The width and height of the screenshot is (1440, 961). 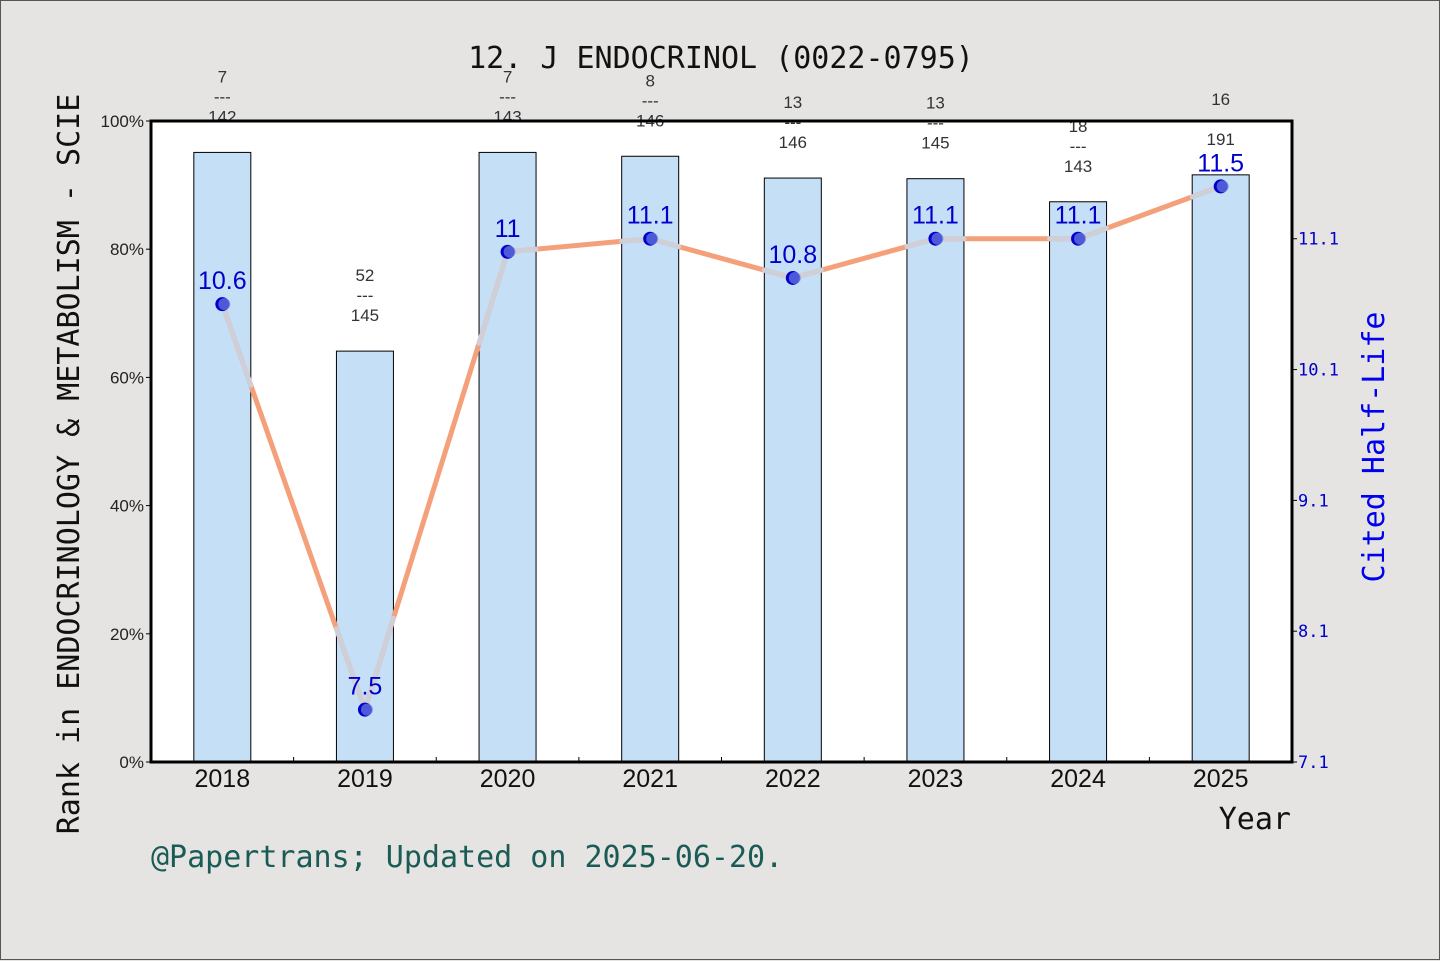 What do you see at coordinates (1221, 139) in the screenshot?
I see `rank-total: 191` at bounding box center [1221, 139].